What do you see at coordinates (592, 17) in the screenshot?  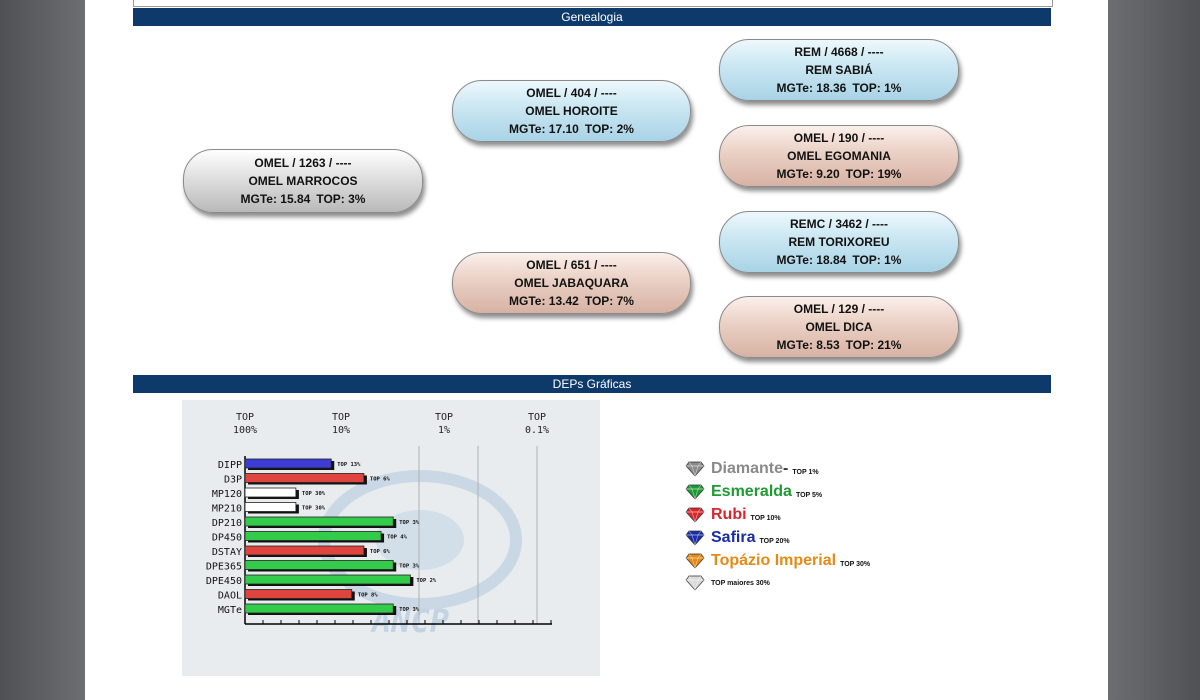 I see `genealogia-header: Genealogia` at bounding box center [592, 17].